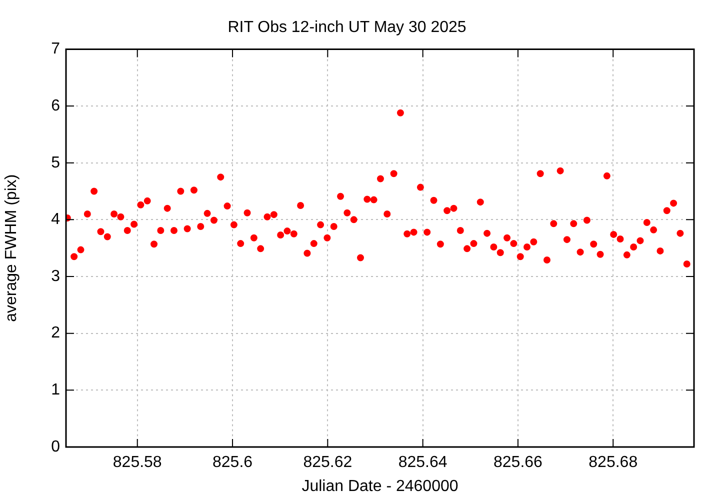 The height and width of the screenshot is (504, 720). I want to click on y-tick-label: 1, so click(55, 390).